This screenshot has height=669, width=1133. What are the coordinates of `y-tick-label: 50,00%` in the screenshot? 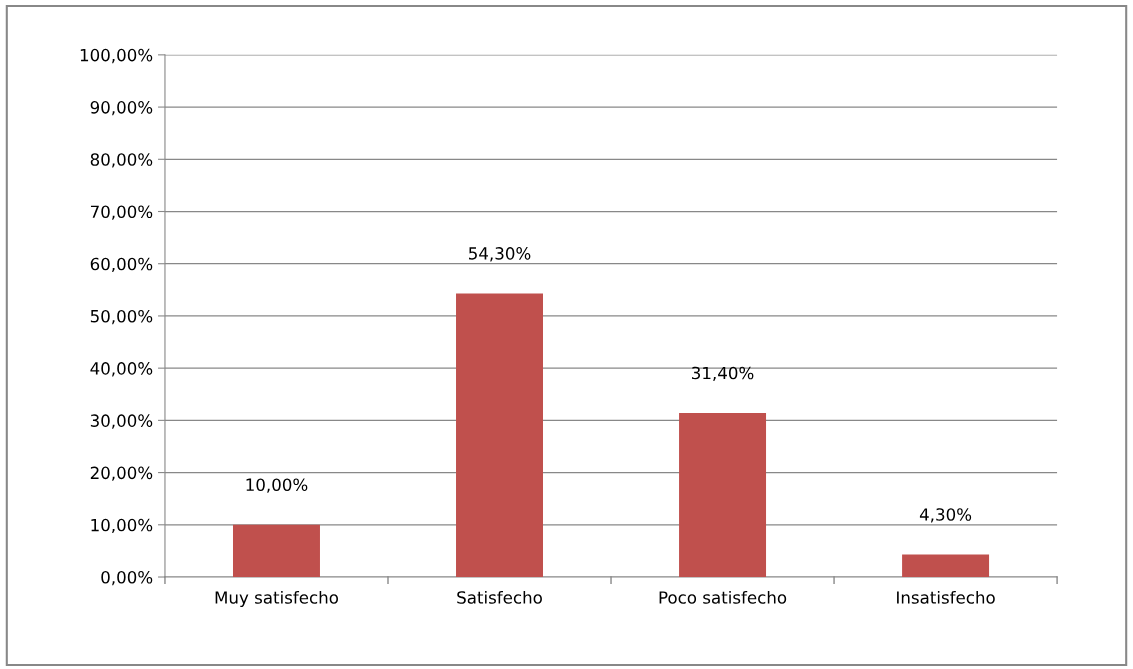 It's located at (121, 317).